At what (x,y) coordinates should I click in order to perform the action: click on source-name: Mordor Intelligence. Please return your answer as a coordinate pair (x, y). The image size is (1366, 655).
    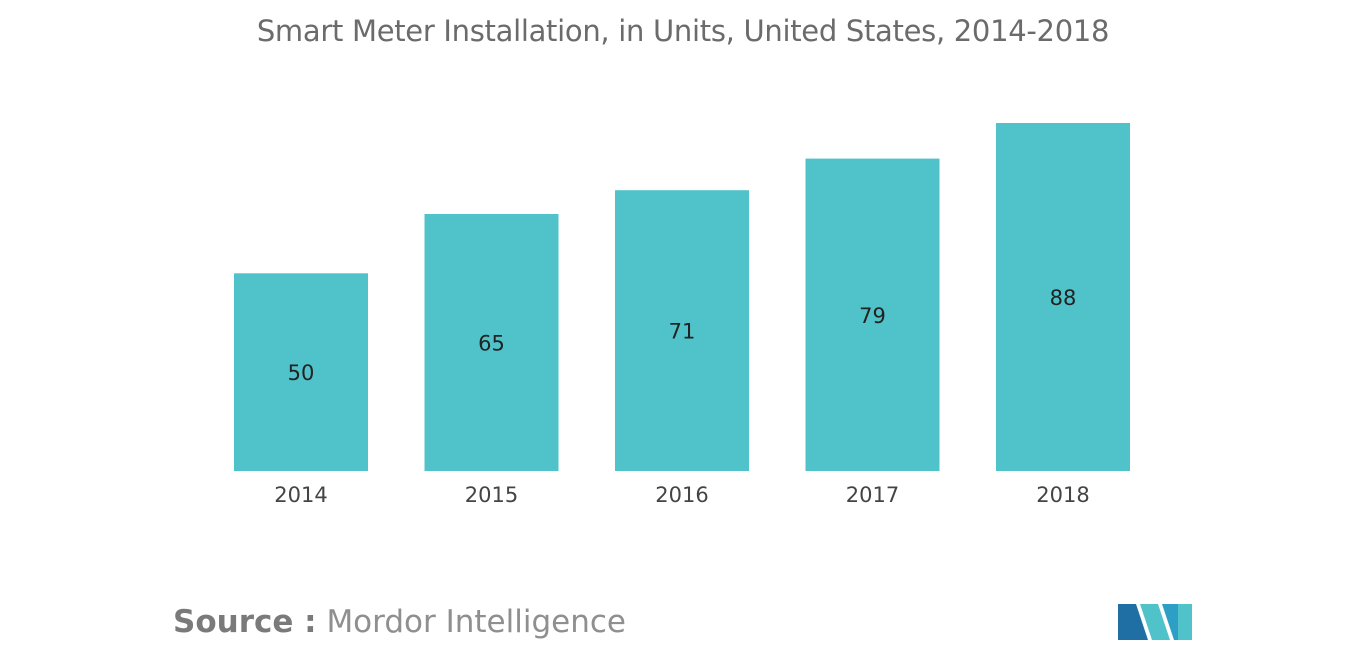
    Looking at the image, I should click on (476, 622).